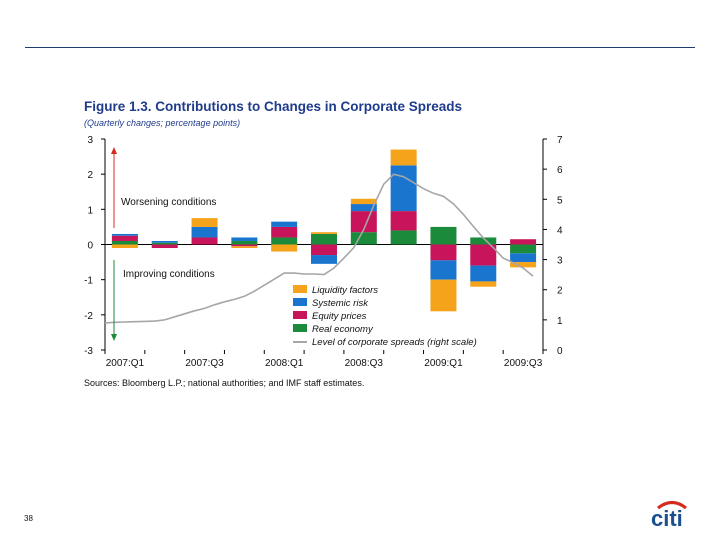 The width and height of the screenshot is (720, 540). What do you see at coordinates (560, 261) in the screenshot?
I see `y2-tick-label: 3` at bounding box center [560, 261].